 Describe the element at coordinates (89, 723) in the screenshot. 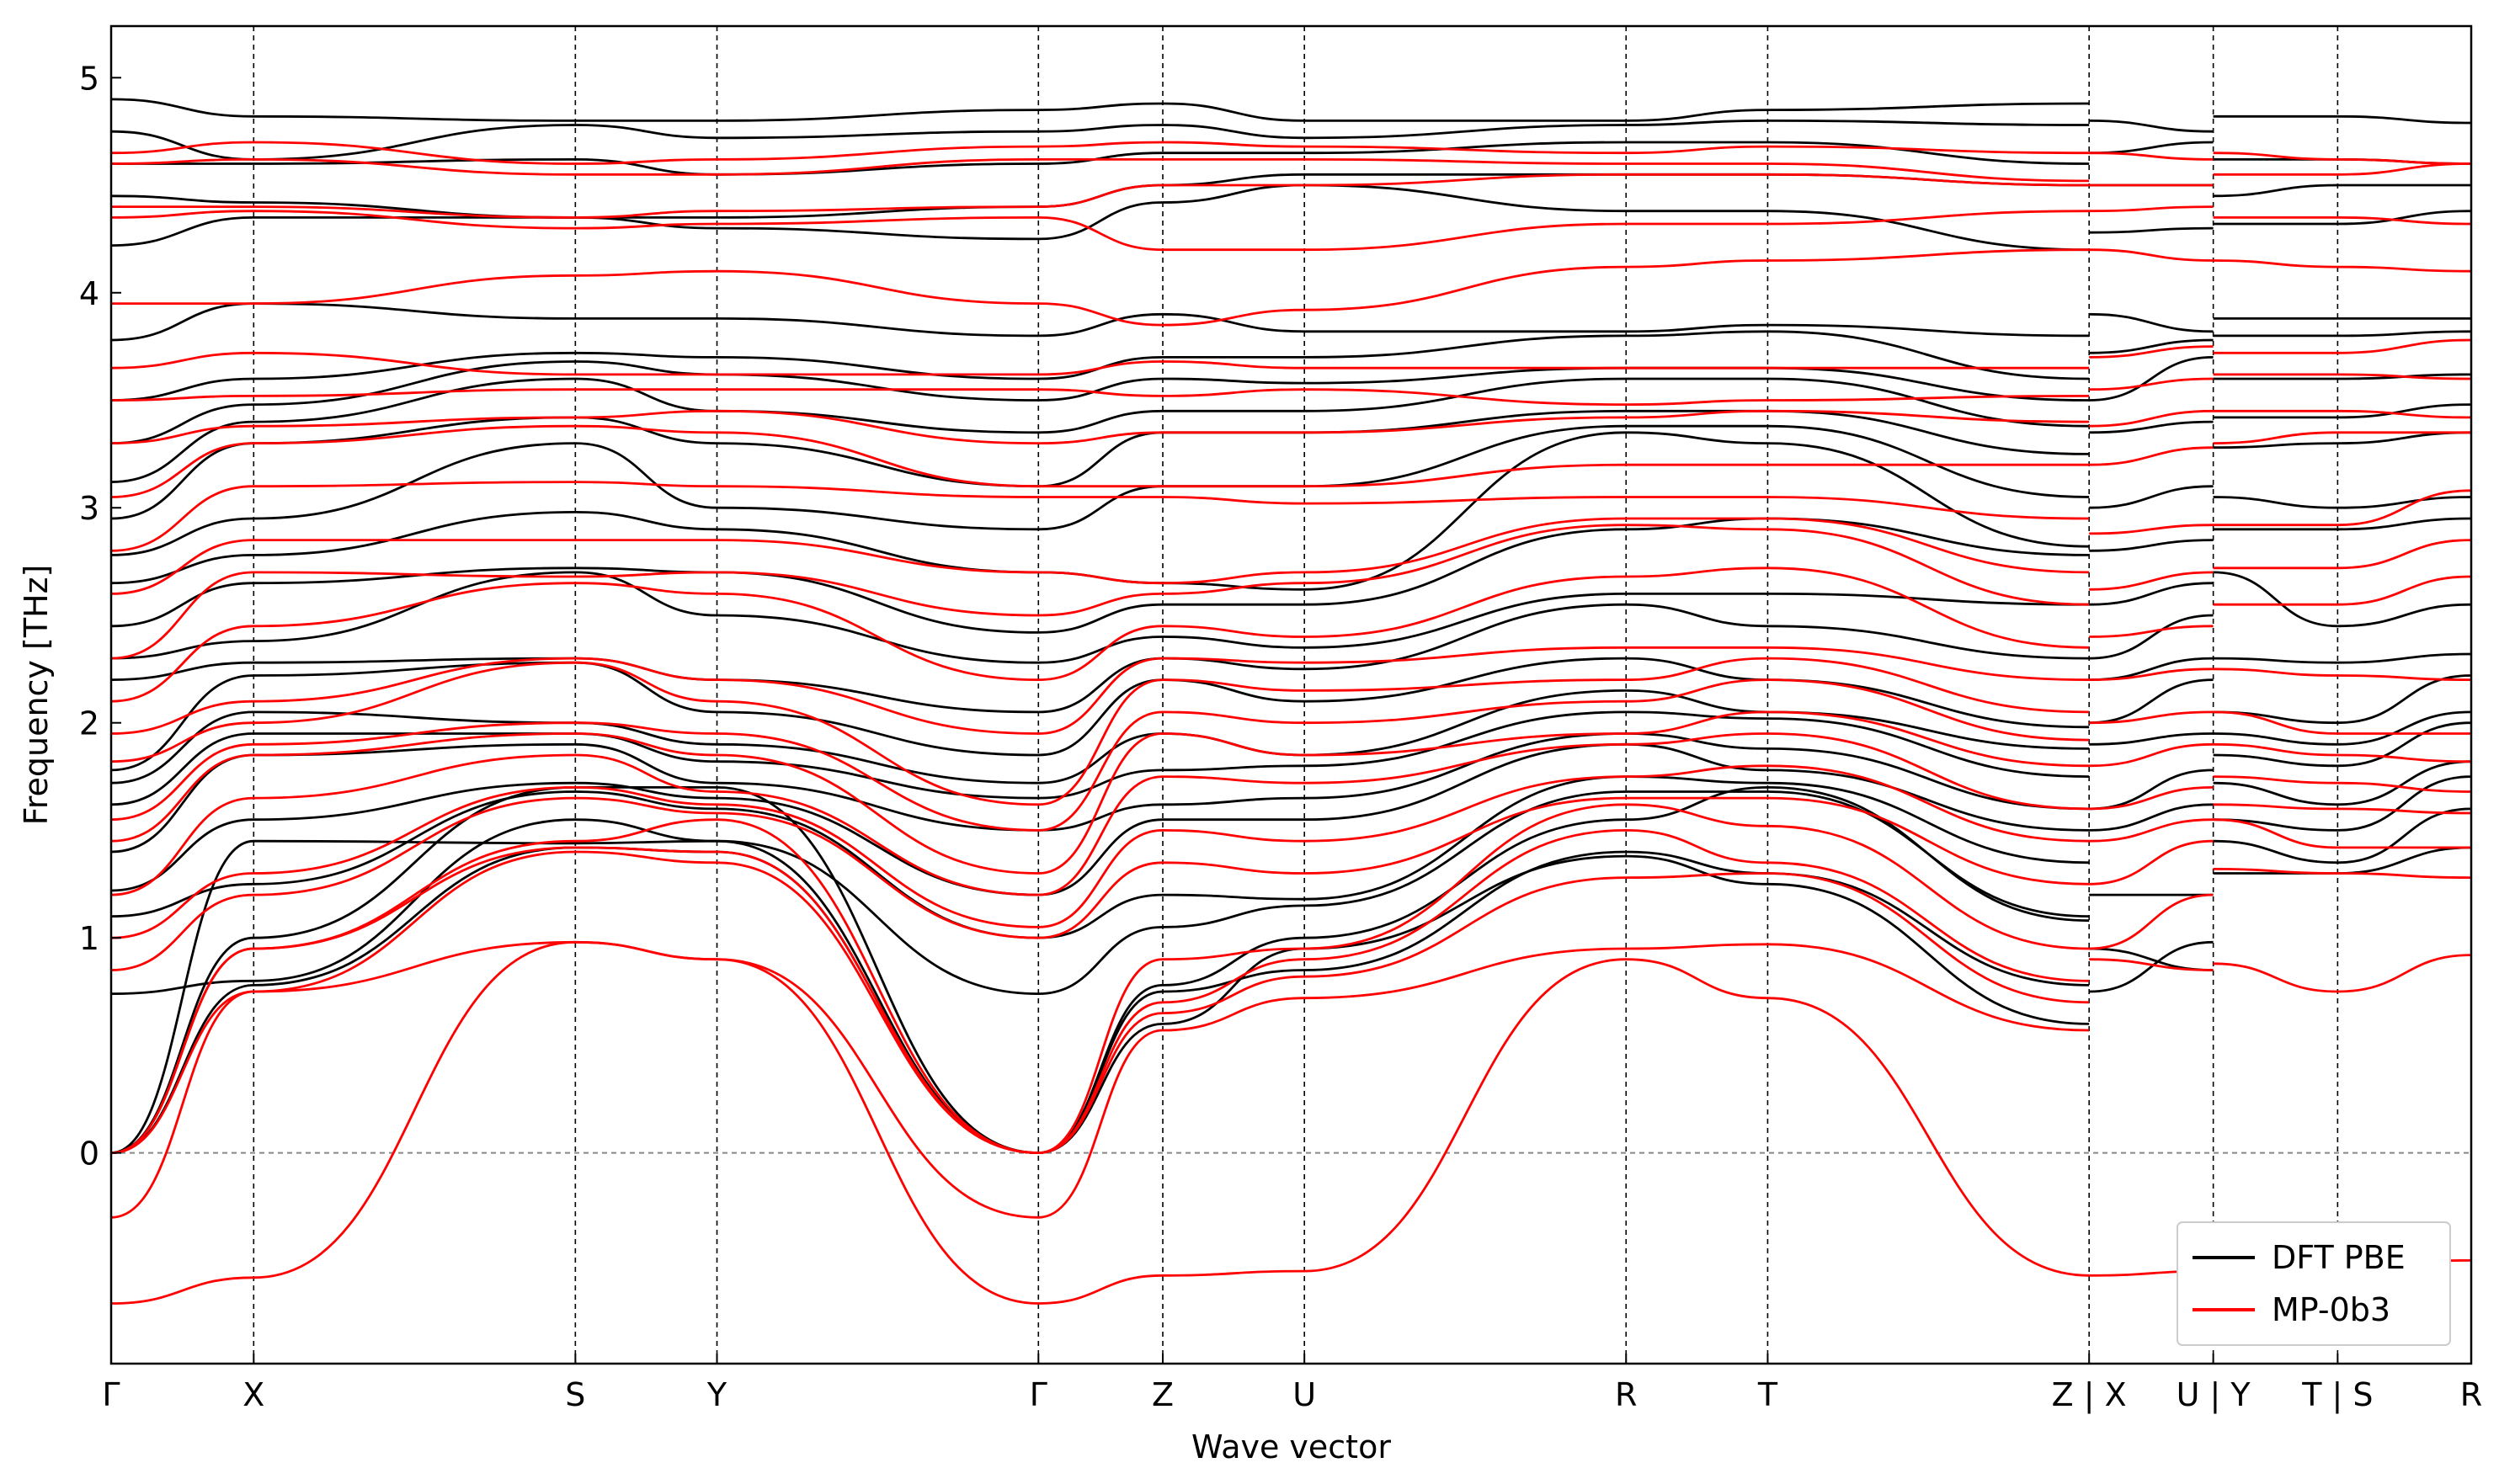

I see `y-tick-label: 2` at that location.